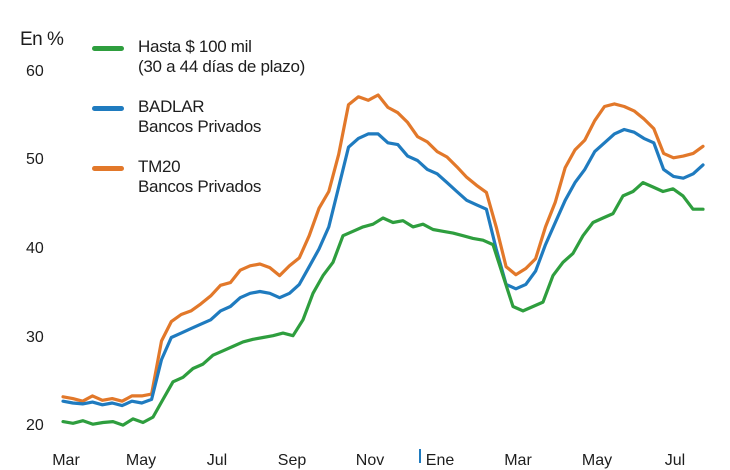 The height and width of the screenshot is (470, 730). What do you see at coordinates (440, 460) in the screenshot?
I see `x-tick-ene: Ene` at bounding box center [440, 460].